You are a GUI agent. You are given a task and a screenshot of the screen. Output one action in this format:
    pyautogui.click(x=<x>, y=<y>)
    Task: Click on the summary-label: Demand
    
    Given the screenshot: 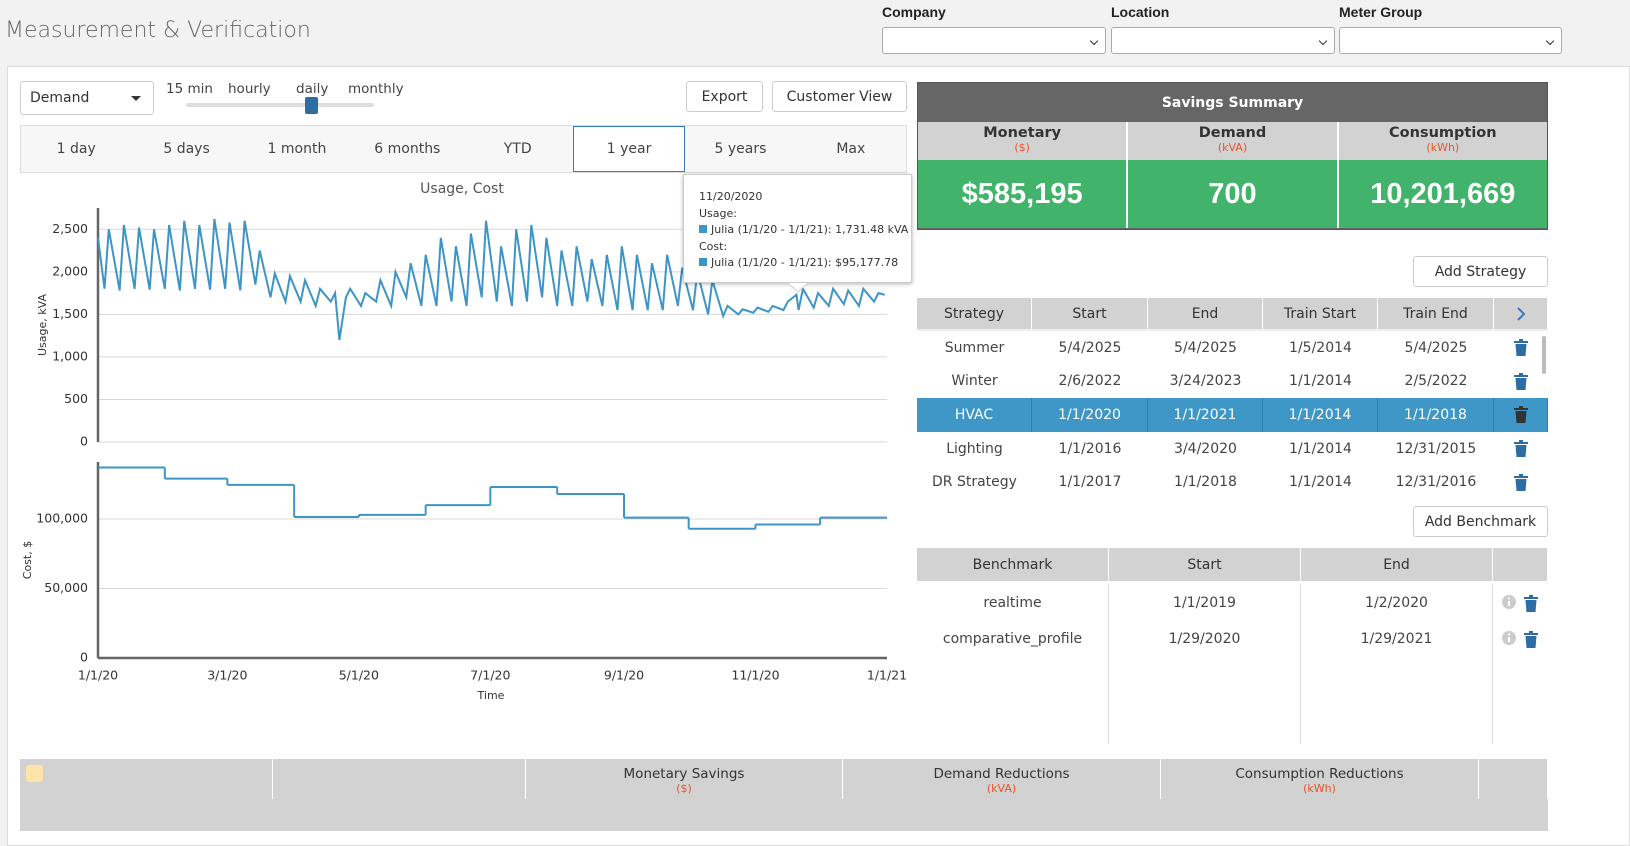 What is the action you would take?
    pyautogui.click(x=1232, y=133)
    